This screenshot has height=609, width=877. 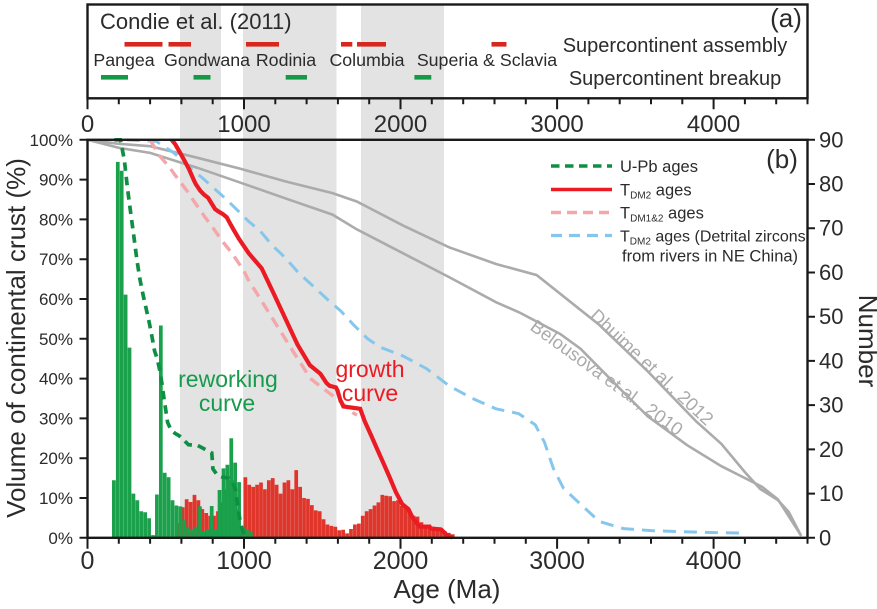 I want to click on svg-text: 0%, so click(x=60, y=538).